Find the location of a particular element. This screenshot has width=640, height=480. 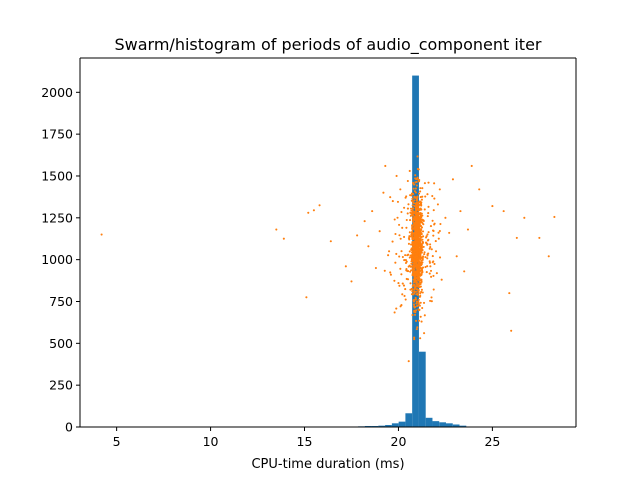

y-tick-label: 750 is located at coordinates (61, 301).